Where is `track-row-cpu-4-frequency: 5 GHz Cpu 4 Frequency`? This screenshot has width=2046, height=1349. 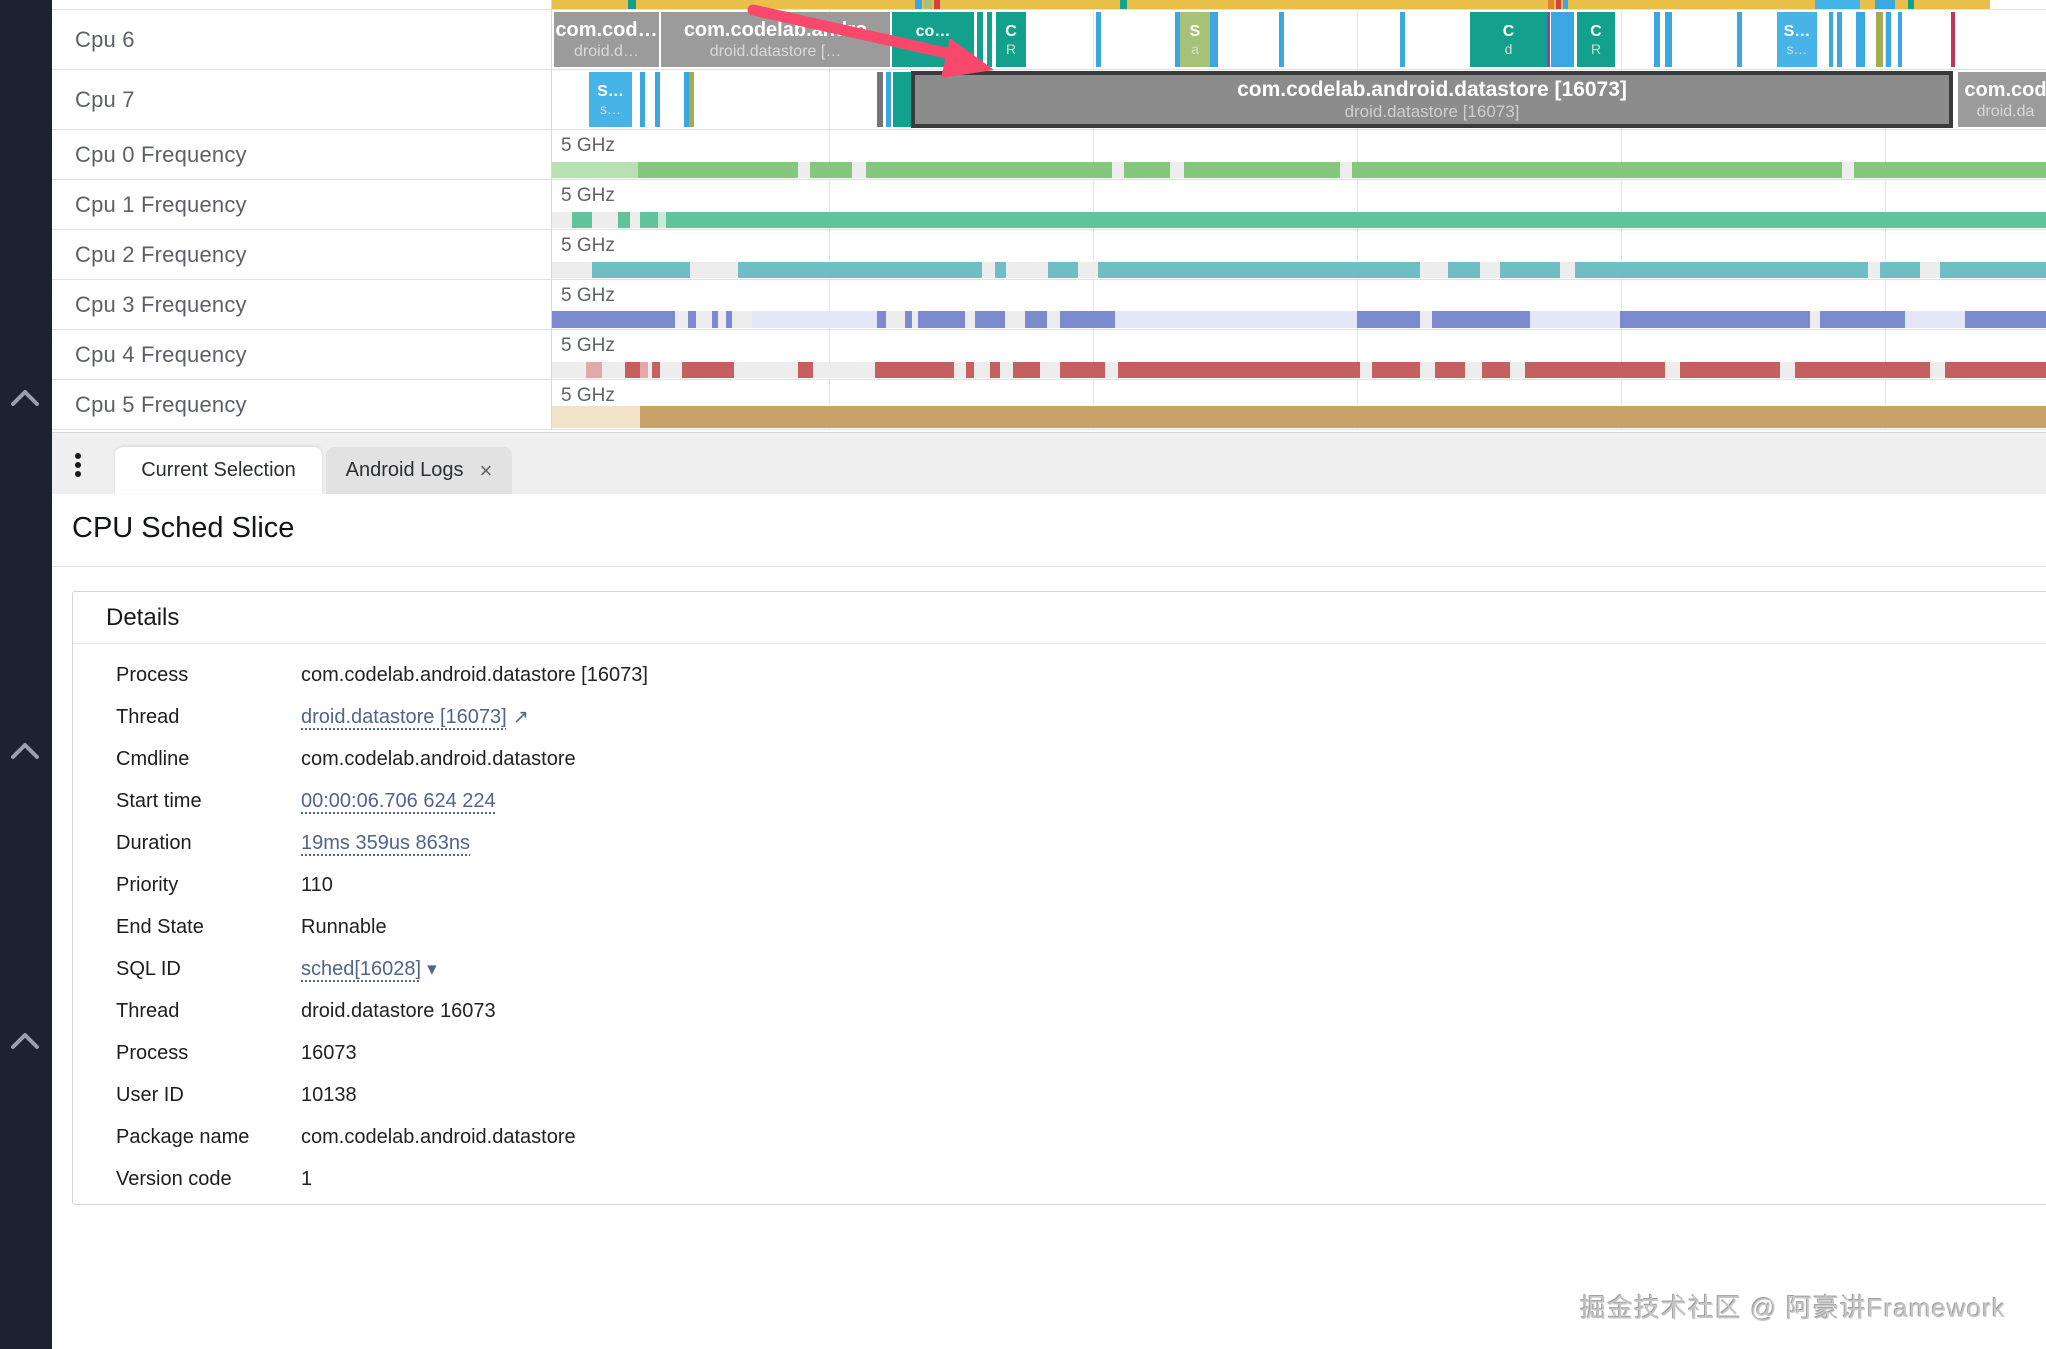
track-row-cpu-4-frequency: 5 GHz Cpu 4 Frequency is located at coordinates (1049, 355).